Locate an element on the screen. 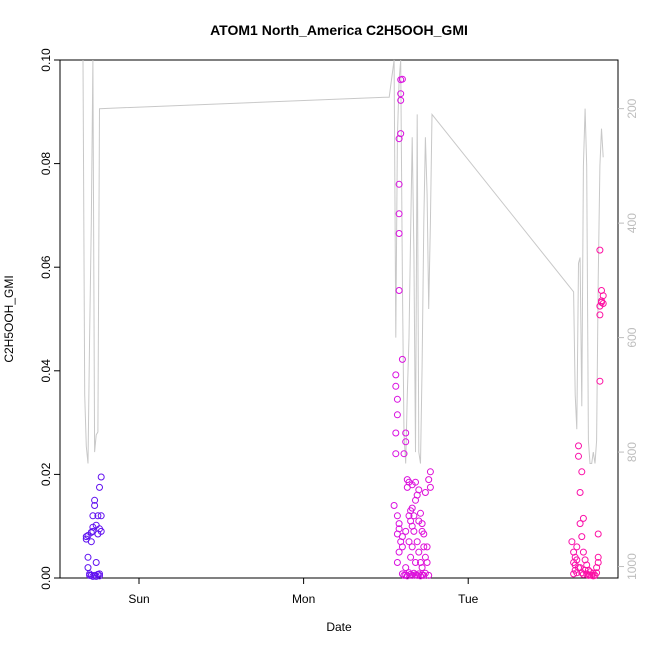 The image size is (650, 650). right-tick-label: 400 is located at coordinates (632, 223).